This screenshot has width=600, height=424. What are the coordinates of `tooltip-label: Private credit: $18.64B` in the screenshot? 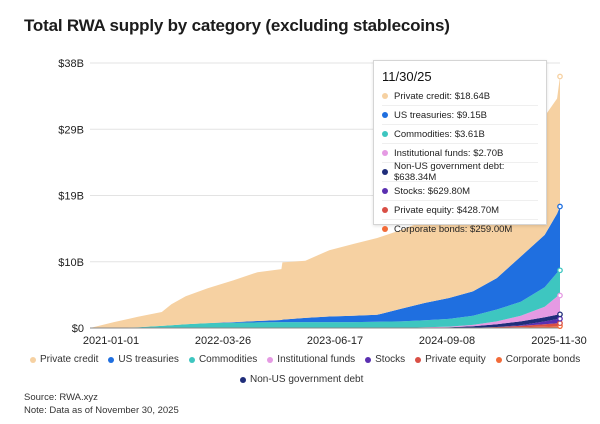 It's located at (442, 96).